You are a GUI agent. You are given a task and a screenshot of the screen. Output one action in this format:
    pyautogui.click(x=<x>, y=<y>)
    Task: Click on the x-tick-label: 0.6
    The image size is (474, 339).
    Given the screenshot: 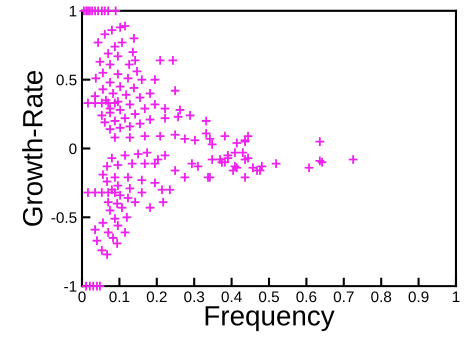 What is the action you would take?
    pyautogui.click(x=306, y=296)
    